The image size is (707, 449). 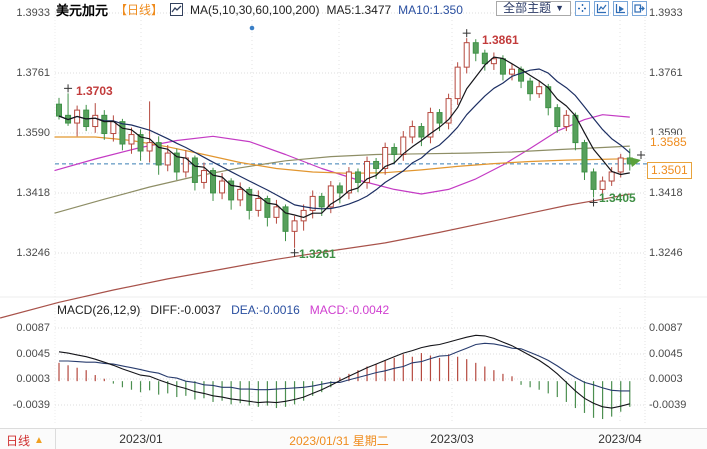 What do you see at coordinates (33, 193) in the screenshot?
I see `price-axis-label-left: 1.3418` at bounding box center [33, 193].